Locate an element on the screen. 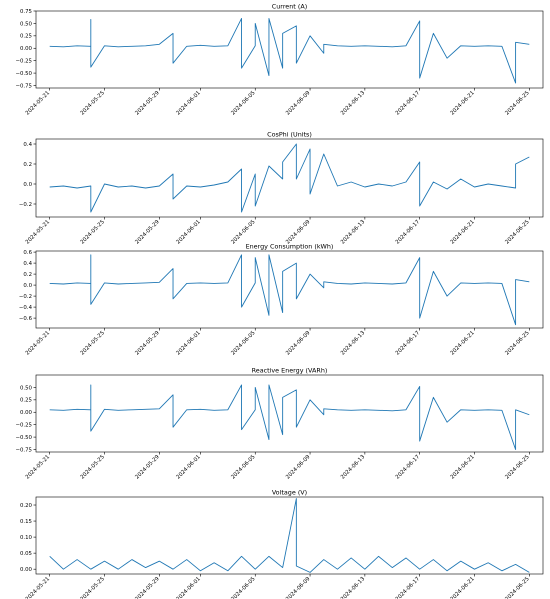 This screenshot has width=550, height=599. y-tick-label: 0.15 is located at coordinates (26, 522).